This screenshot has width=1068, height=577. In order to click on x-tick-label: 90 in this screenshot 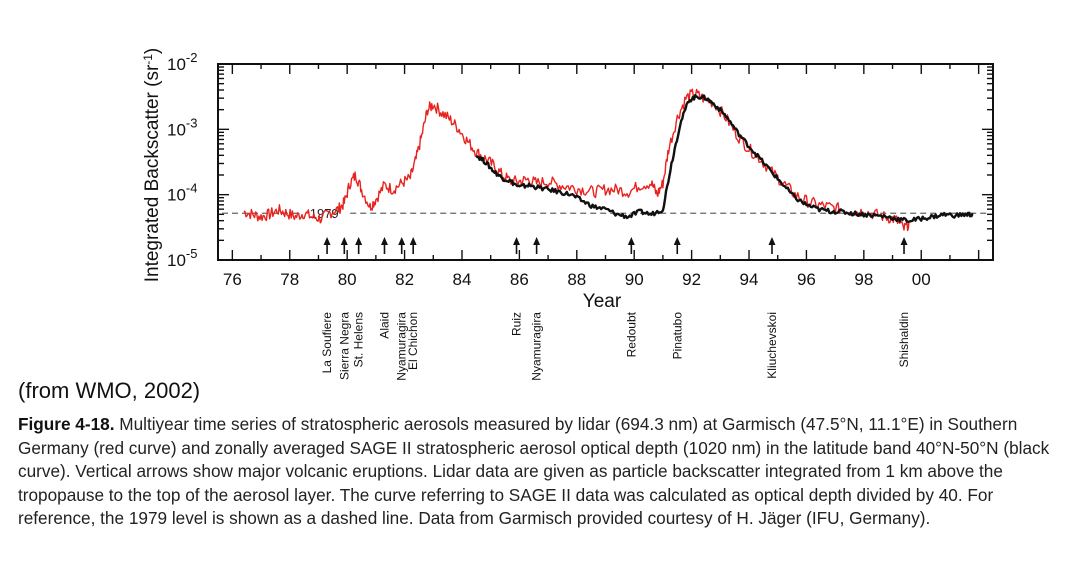, I will do `click(634, 279)`.